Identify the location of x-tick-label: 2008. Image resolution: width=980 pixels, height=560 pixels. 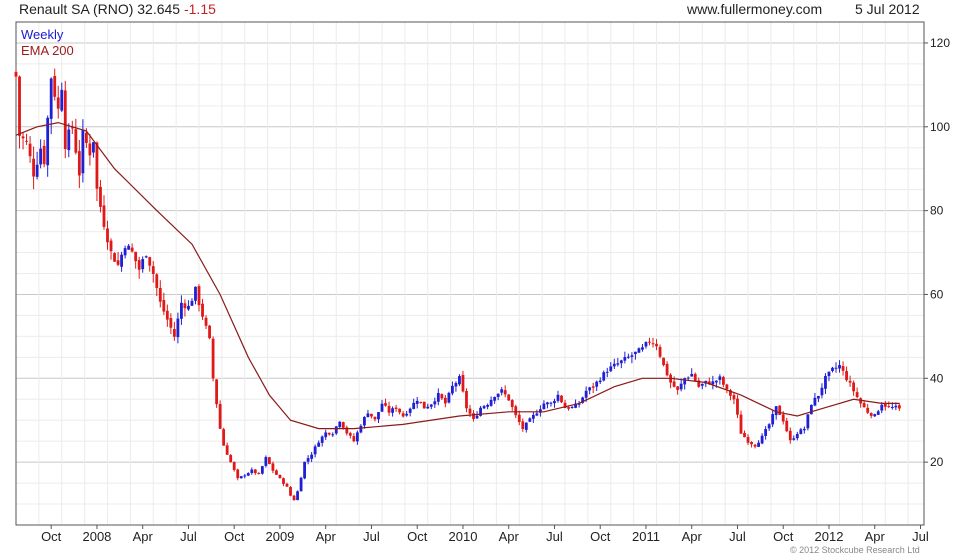
(96, 536).